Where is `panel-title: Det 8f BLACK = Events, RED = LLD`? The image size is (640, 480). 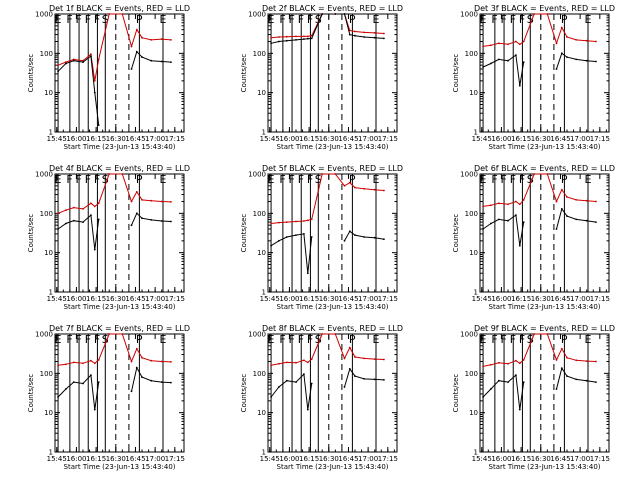
panel-title: Det 8f BLACK = Events, RED = LLD is located at coordinates (332, 328).